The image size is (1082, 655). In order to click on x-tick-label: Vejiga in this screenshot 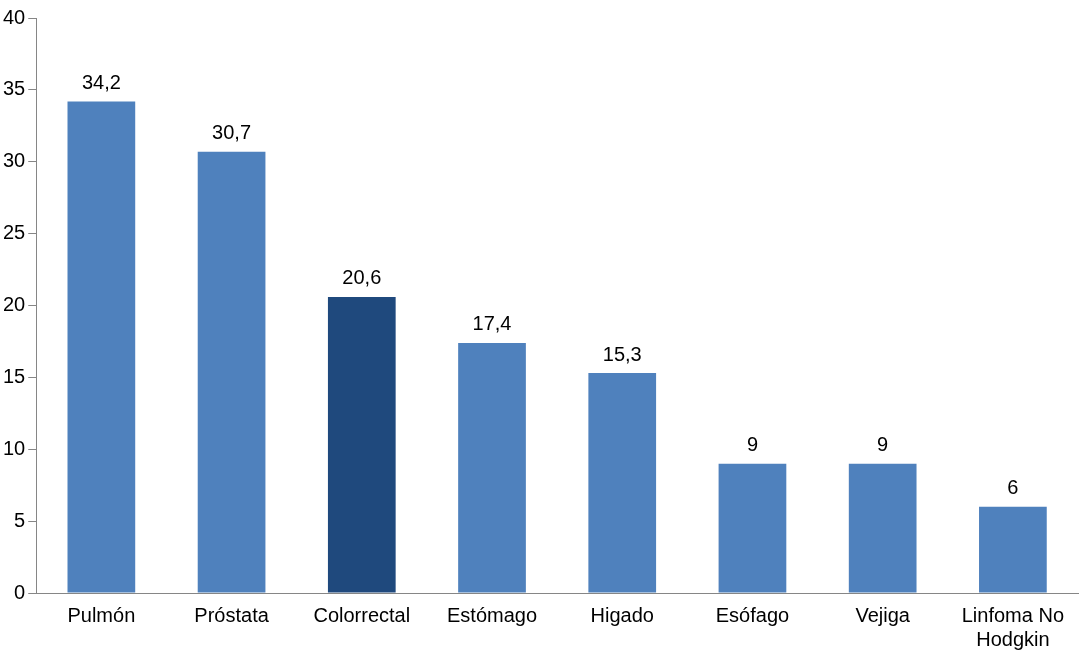, I will do `click(883, 614)`.